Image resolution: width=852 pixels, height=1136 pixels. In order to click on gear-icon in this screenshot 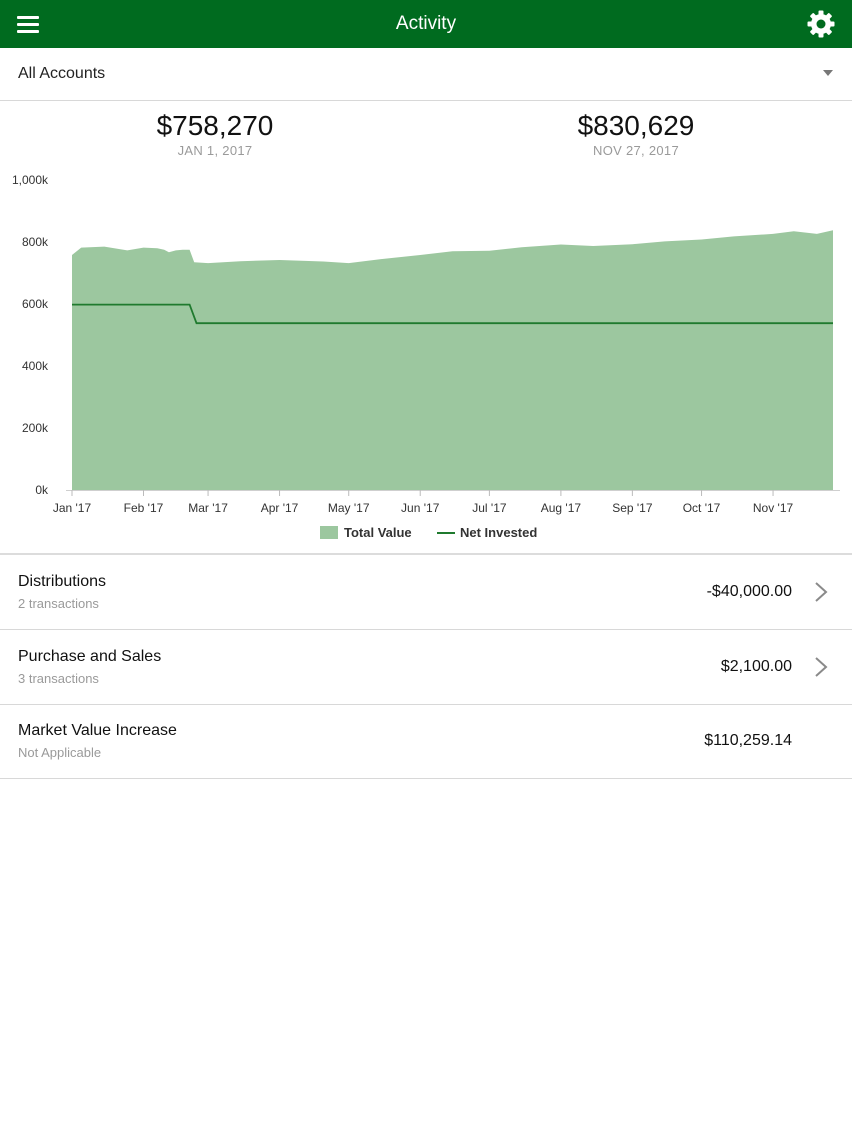, I will do `click(821, 24)`.